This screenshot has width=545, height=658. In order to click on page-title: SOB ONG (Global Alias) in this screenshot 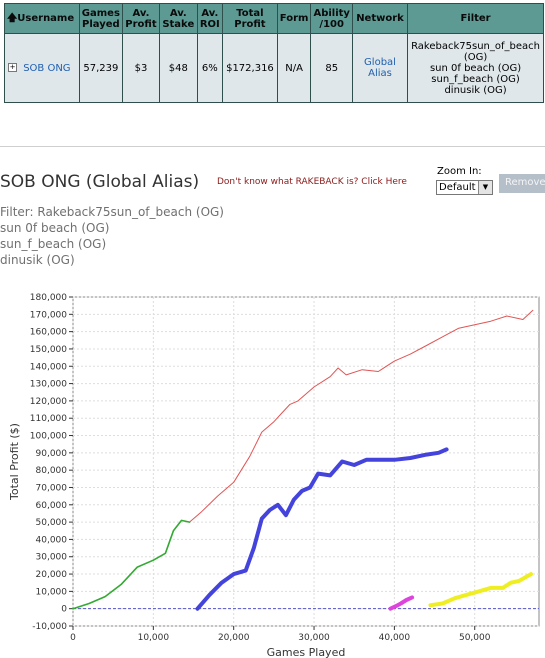, I will do `click(100, 182)`.